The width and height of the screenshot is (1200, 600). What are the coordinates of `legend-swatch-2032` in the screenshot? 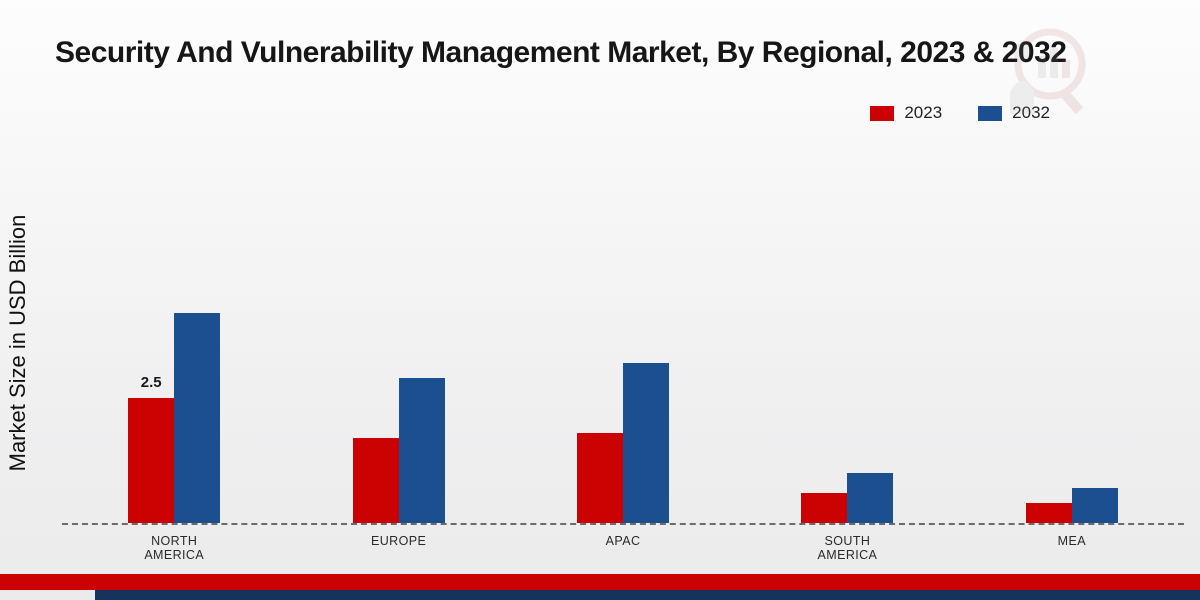 It's located at (990, 113).